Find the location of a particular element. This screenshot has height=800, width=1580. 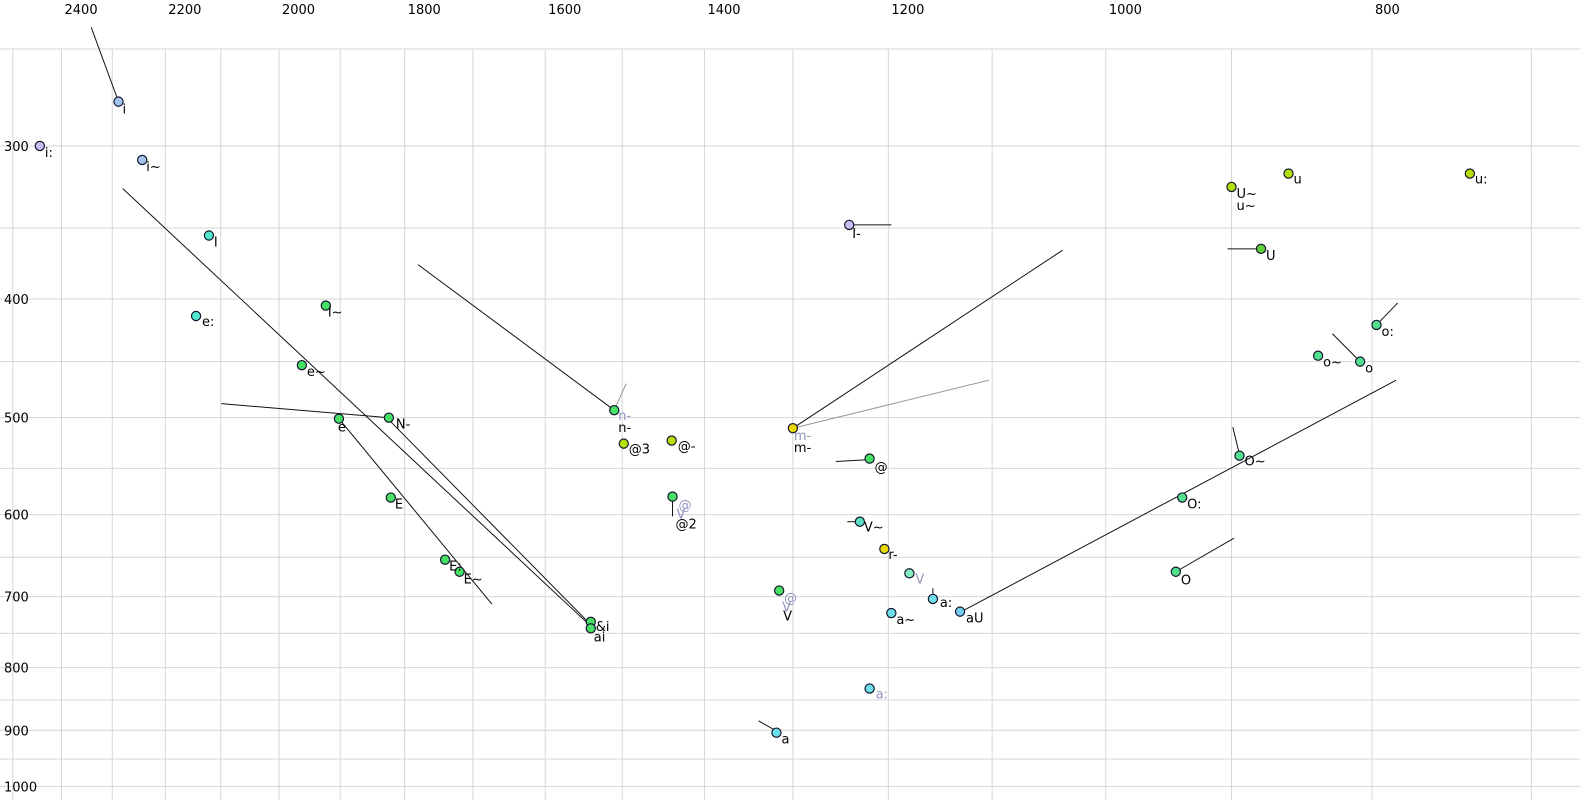

vowel-point-U is located at coordinates (1261, 249).